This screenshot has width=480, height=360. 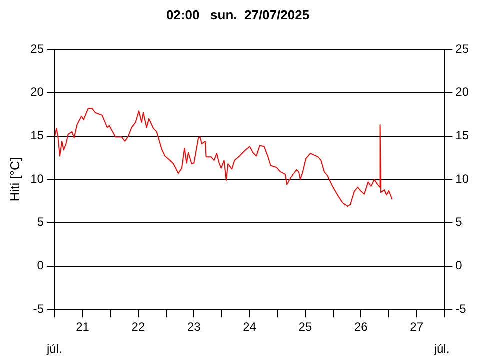 I want to click on y-axis-title: Hiti [°C], so click(x=14, y=180).